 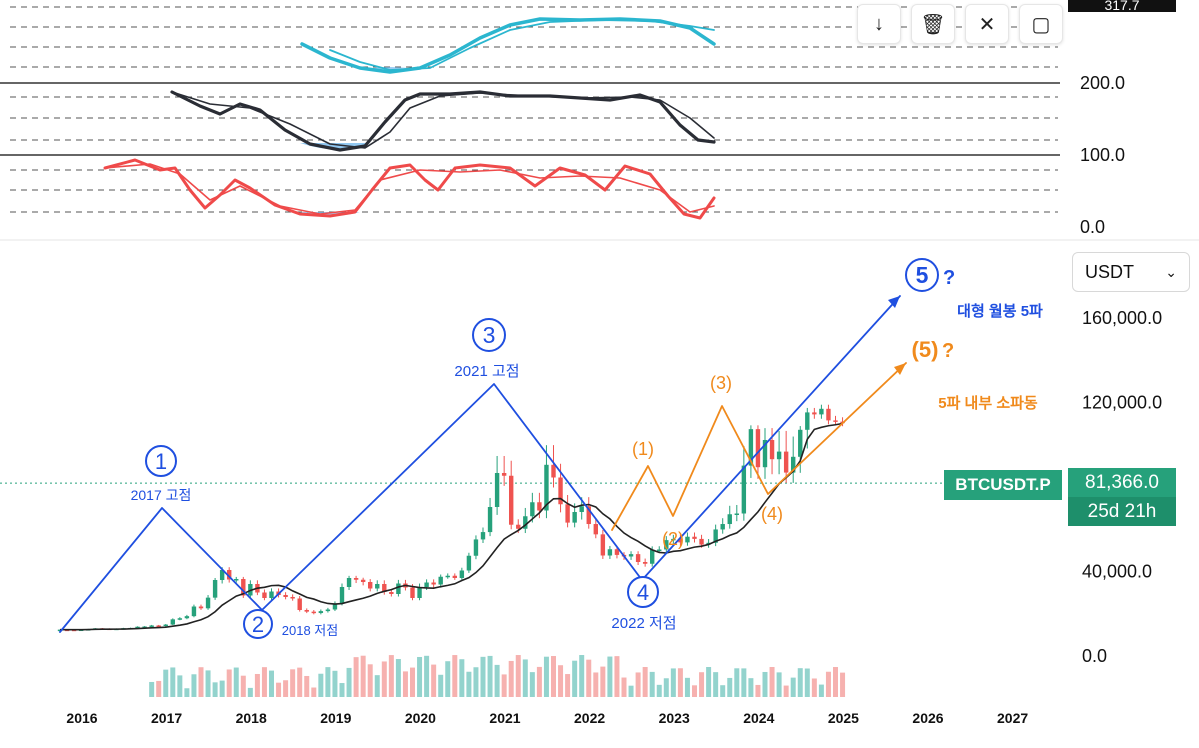 I want to click on top-value-tag: 317.7, so click(x=1122, y=6).